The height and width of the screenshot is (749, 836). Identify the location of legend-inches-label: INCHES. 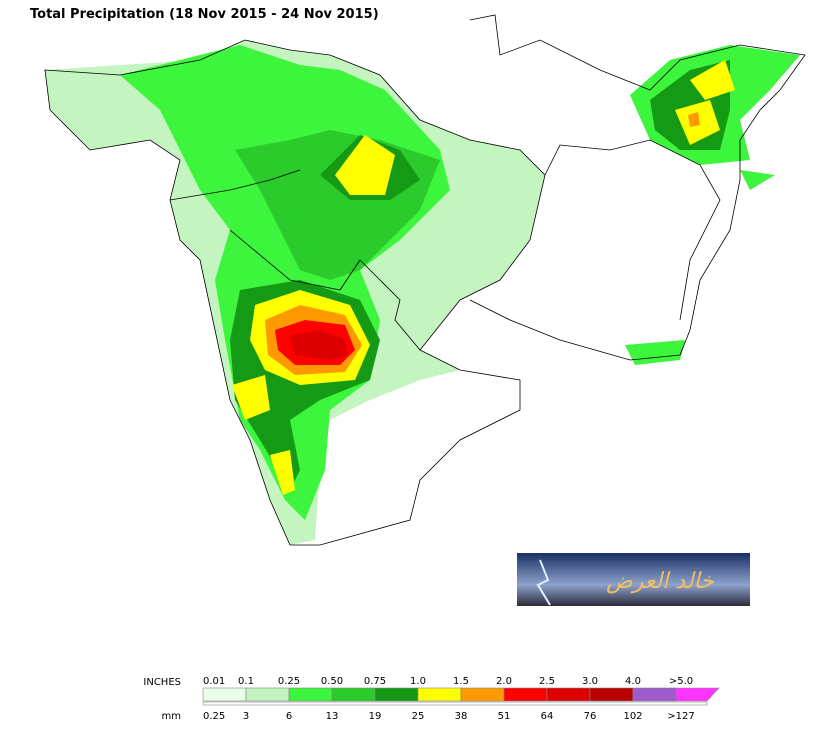
(162, 682).